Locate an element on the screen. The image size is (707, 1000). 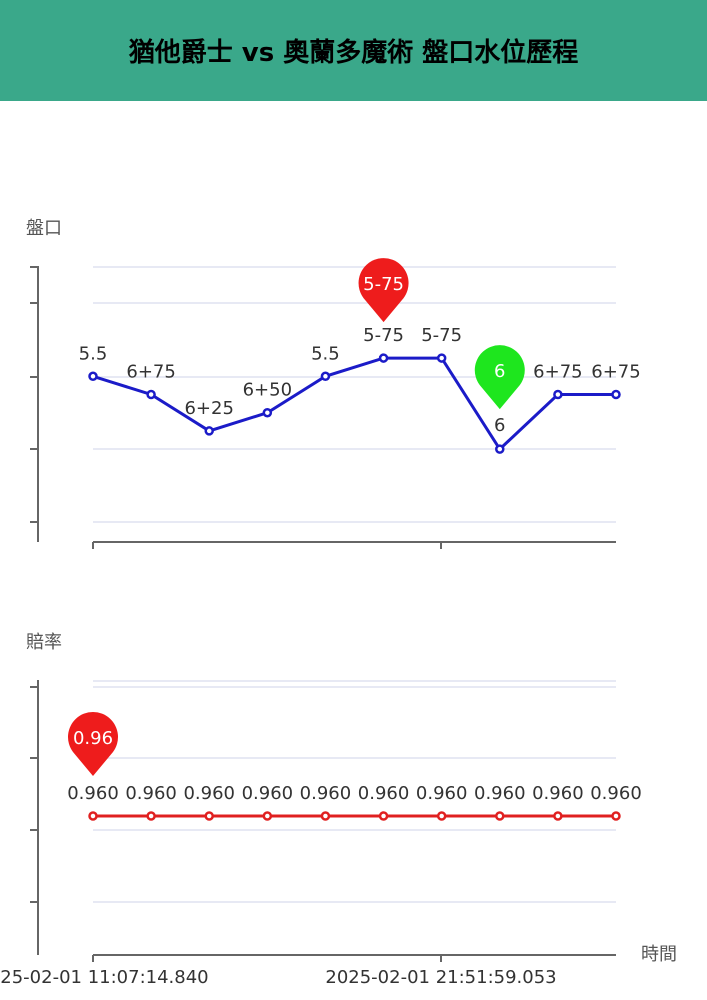
page-header: 猶他爵士 vs 奧蘭多魔術 盤口水位歷程 is located at coordinates (353, 50).